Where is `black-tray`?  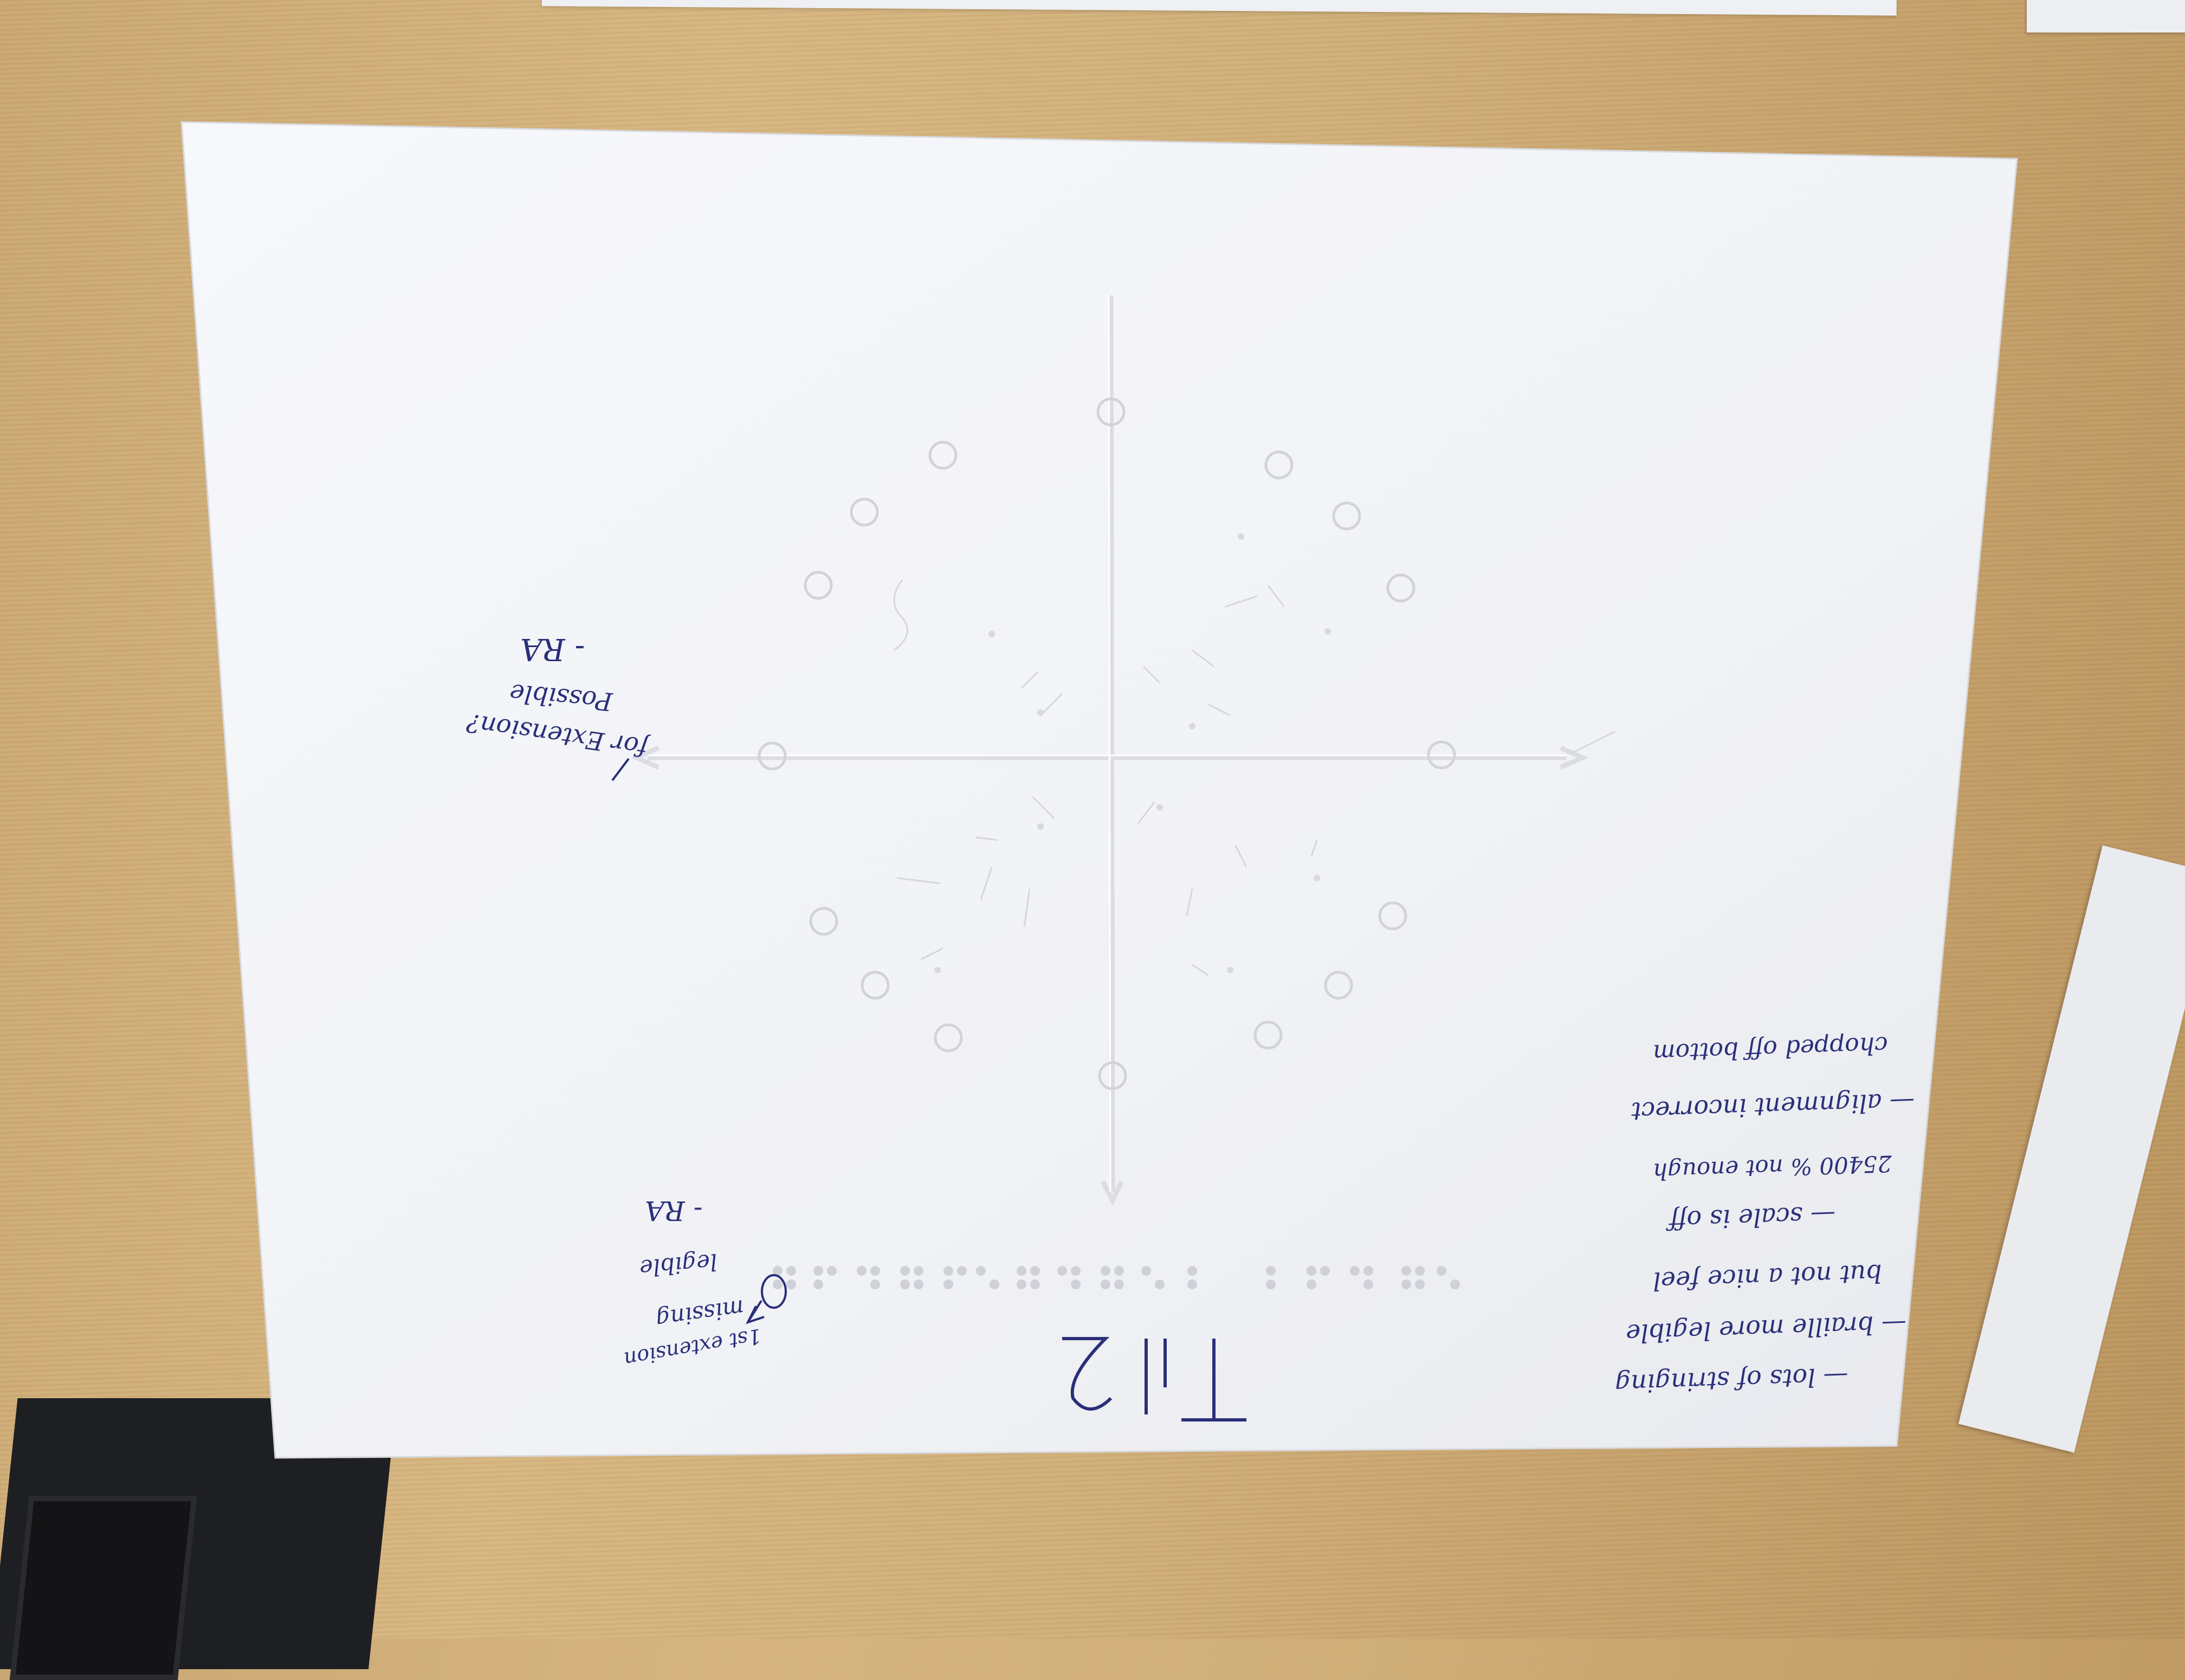
black-tray is located at coordinates (199, 1539).